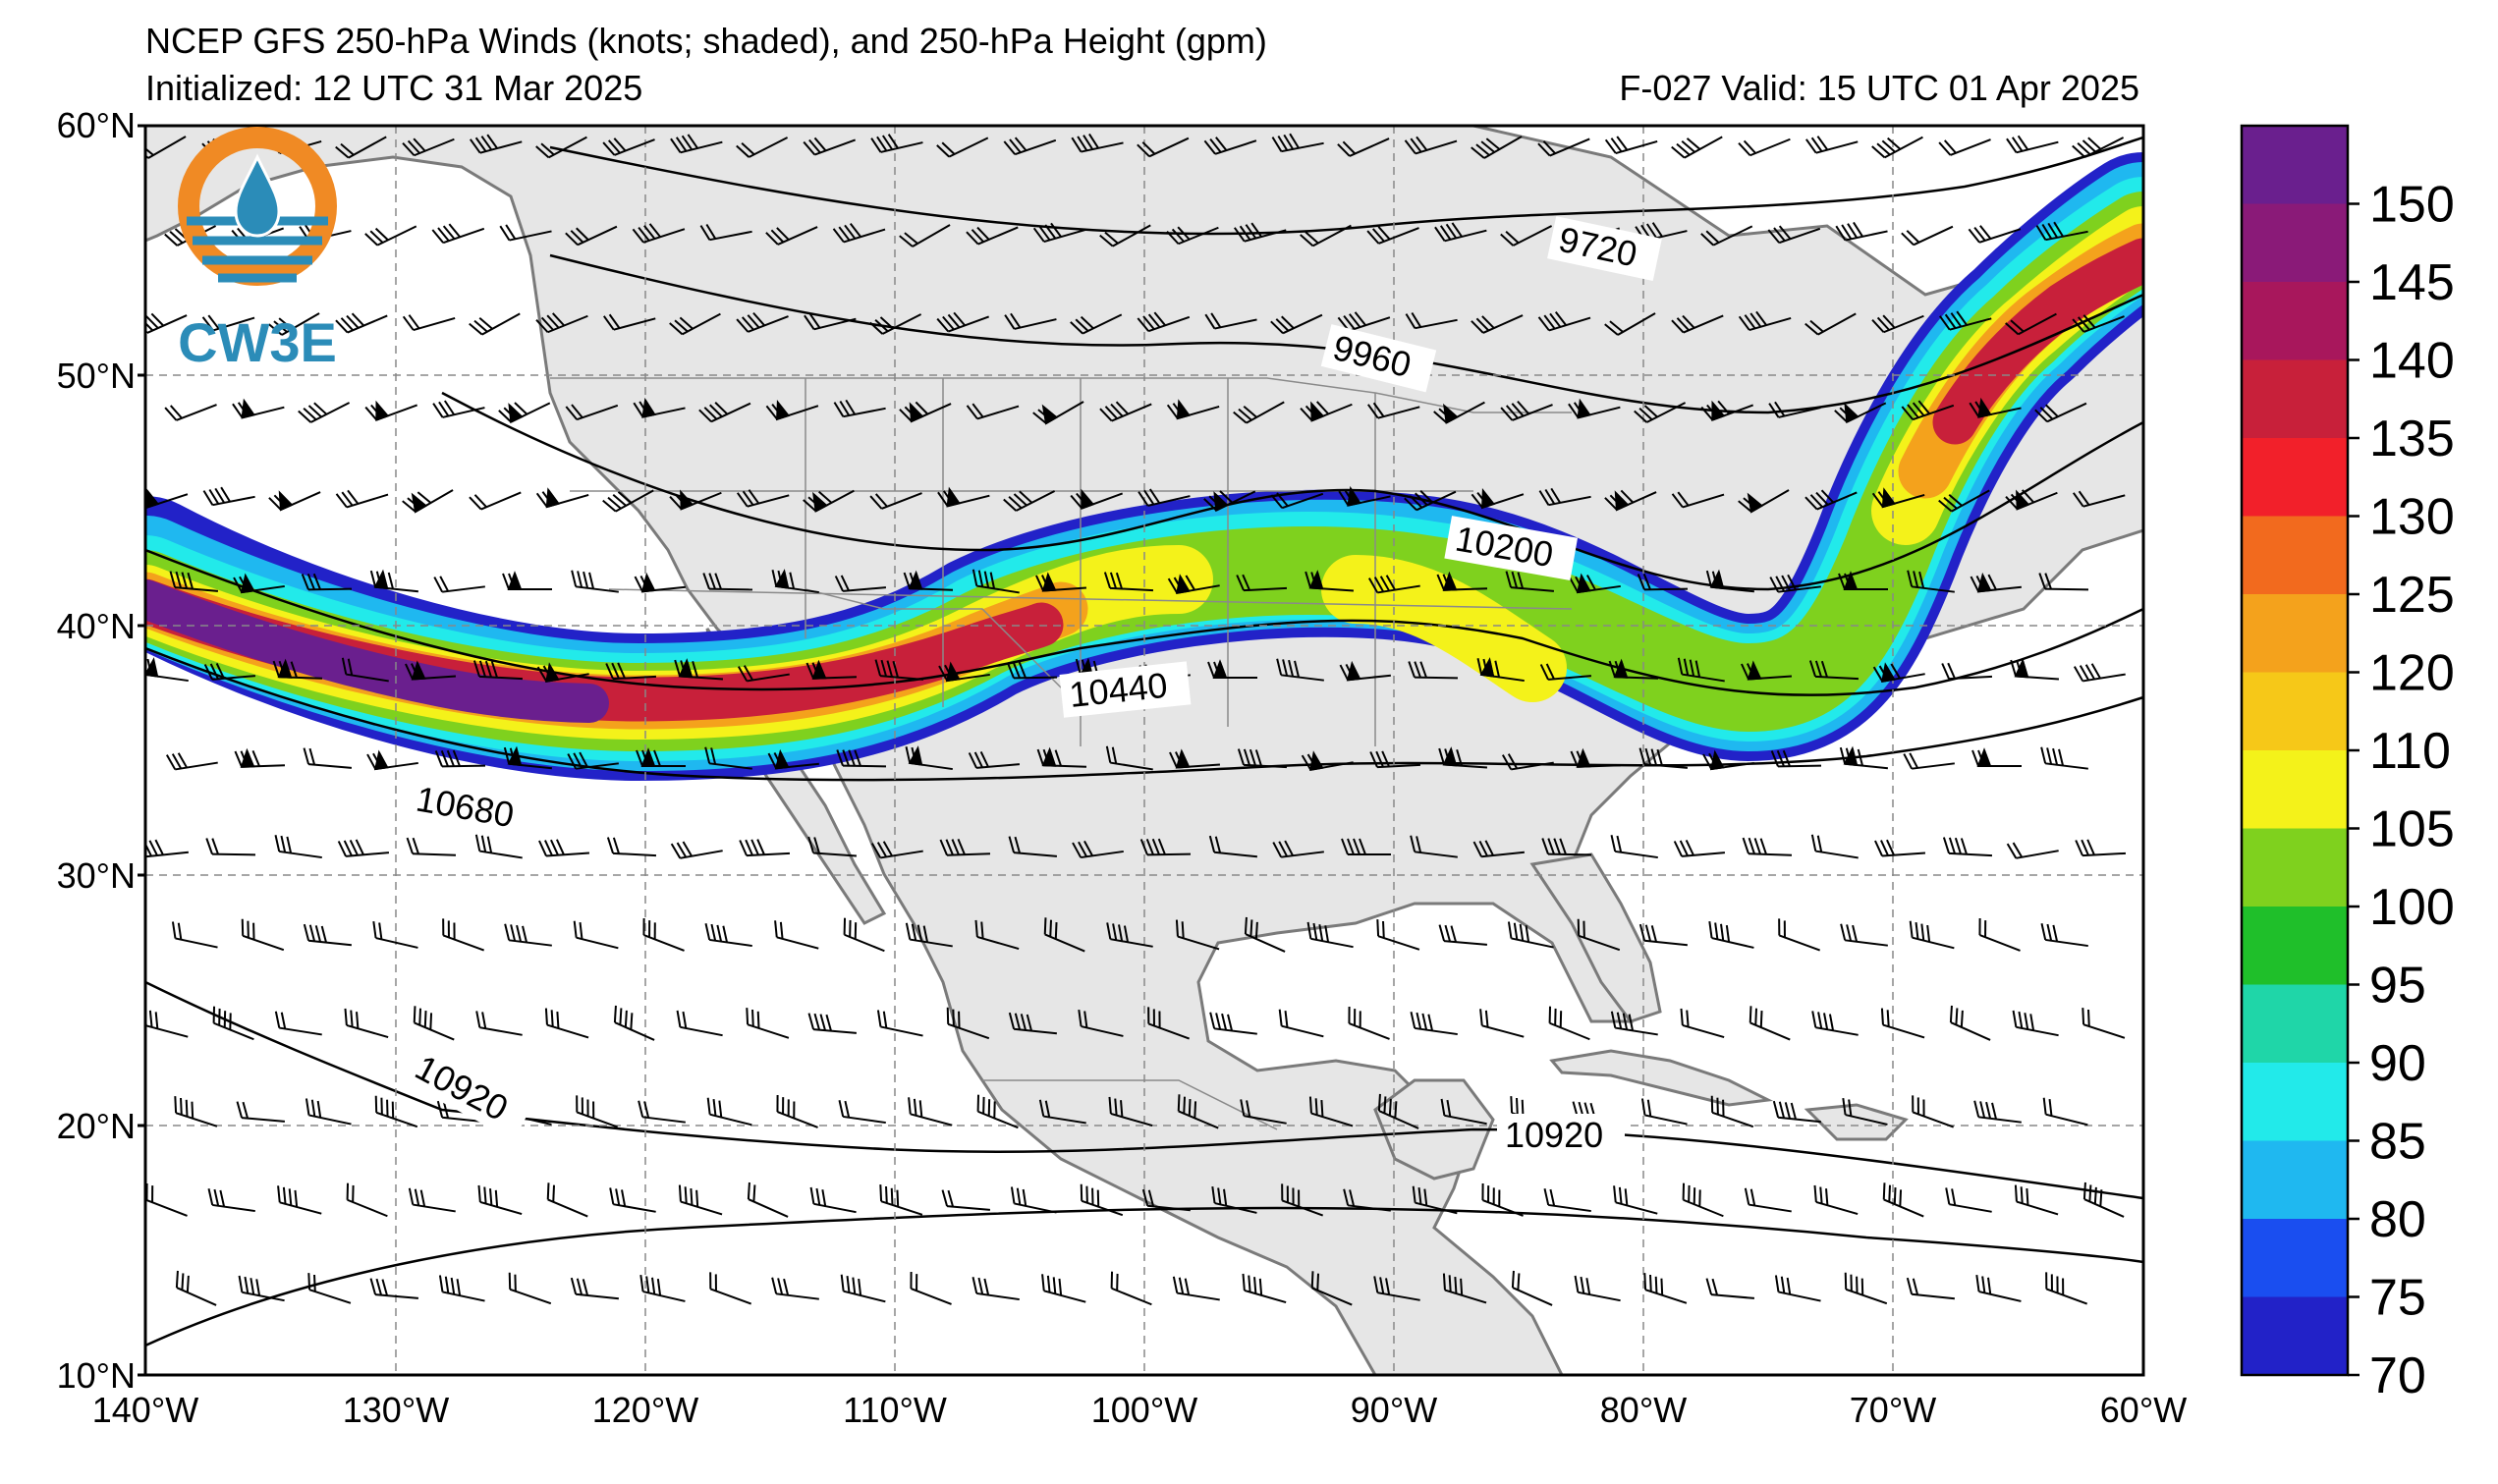 The height and width of the screenshot is (1484, 2498). I want to click on colorbar-label: 95, so click(2397, 986).